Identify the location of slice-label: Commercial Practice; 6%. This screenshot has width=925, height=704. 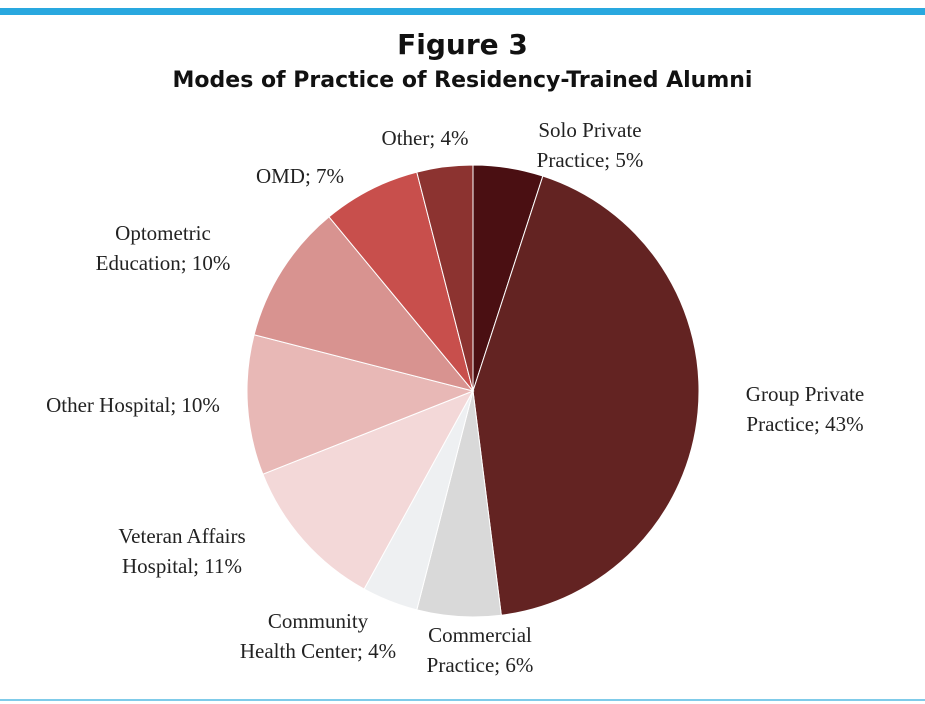
(480, 650).